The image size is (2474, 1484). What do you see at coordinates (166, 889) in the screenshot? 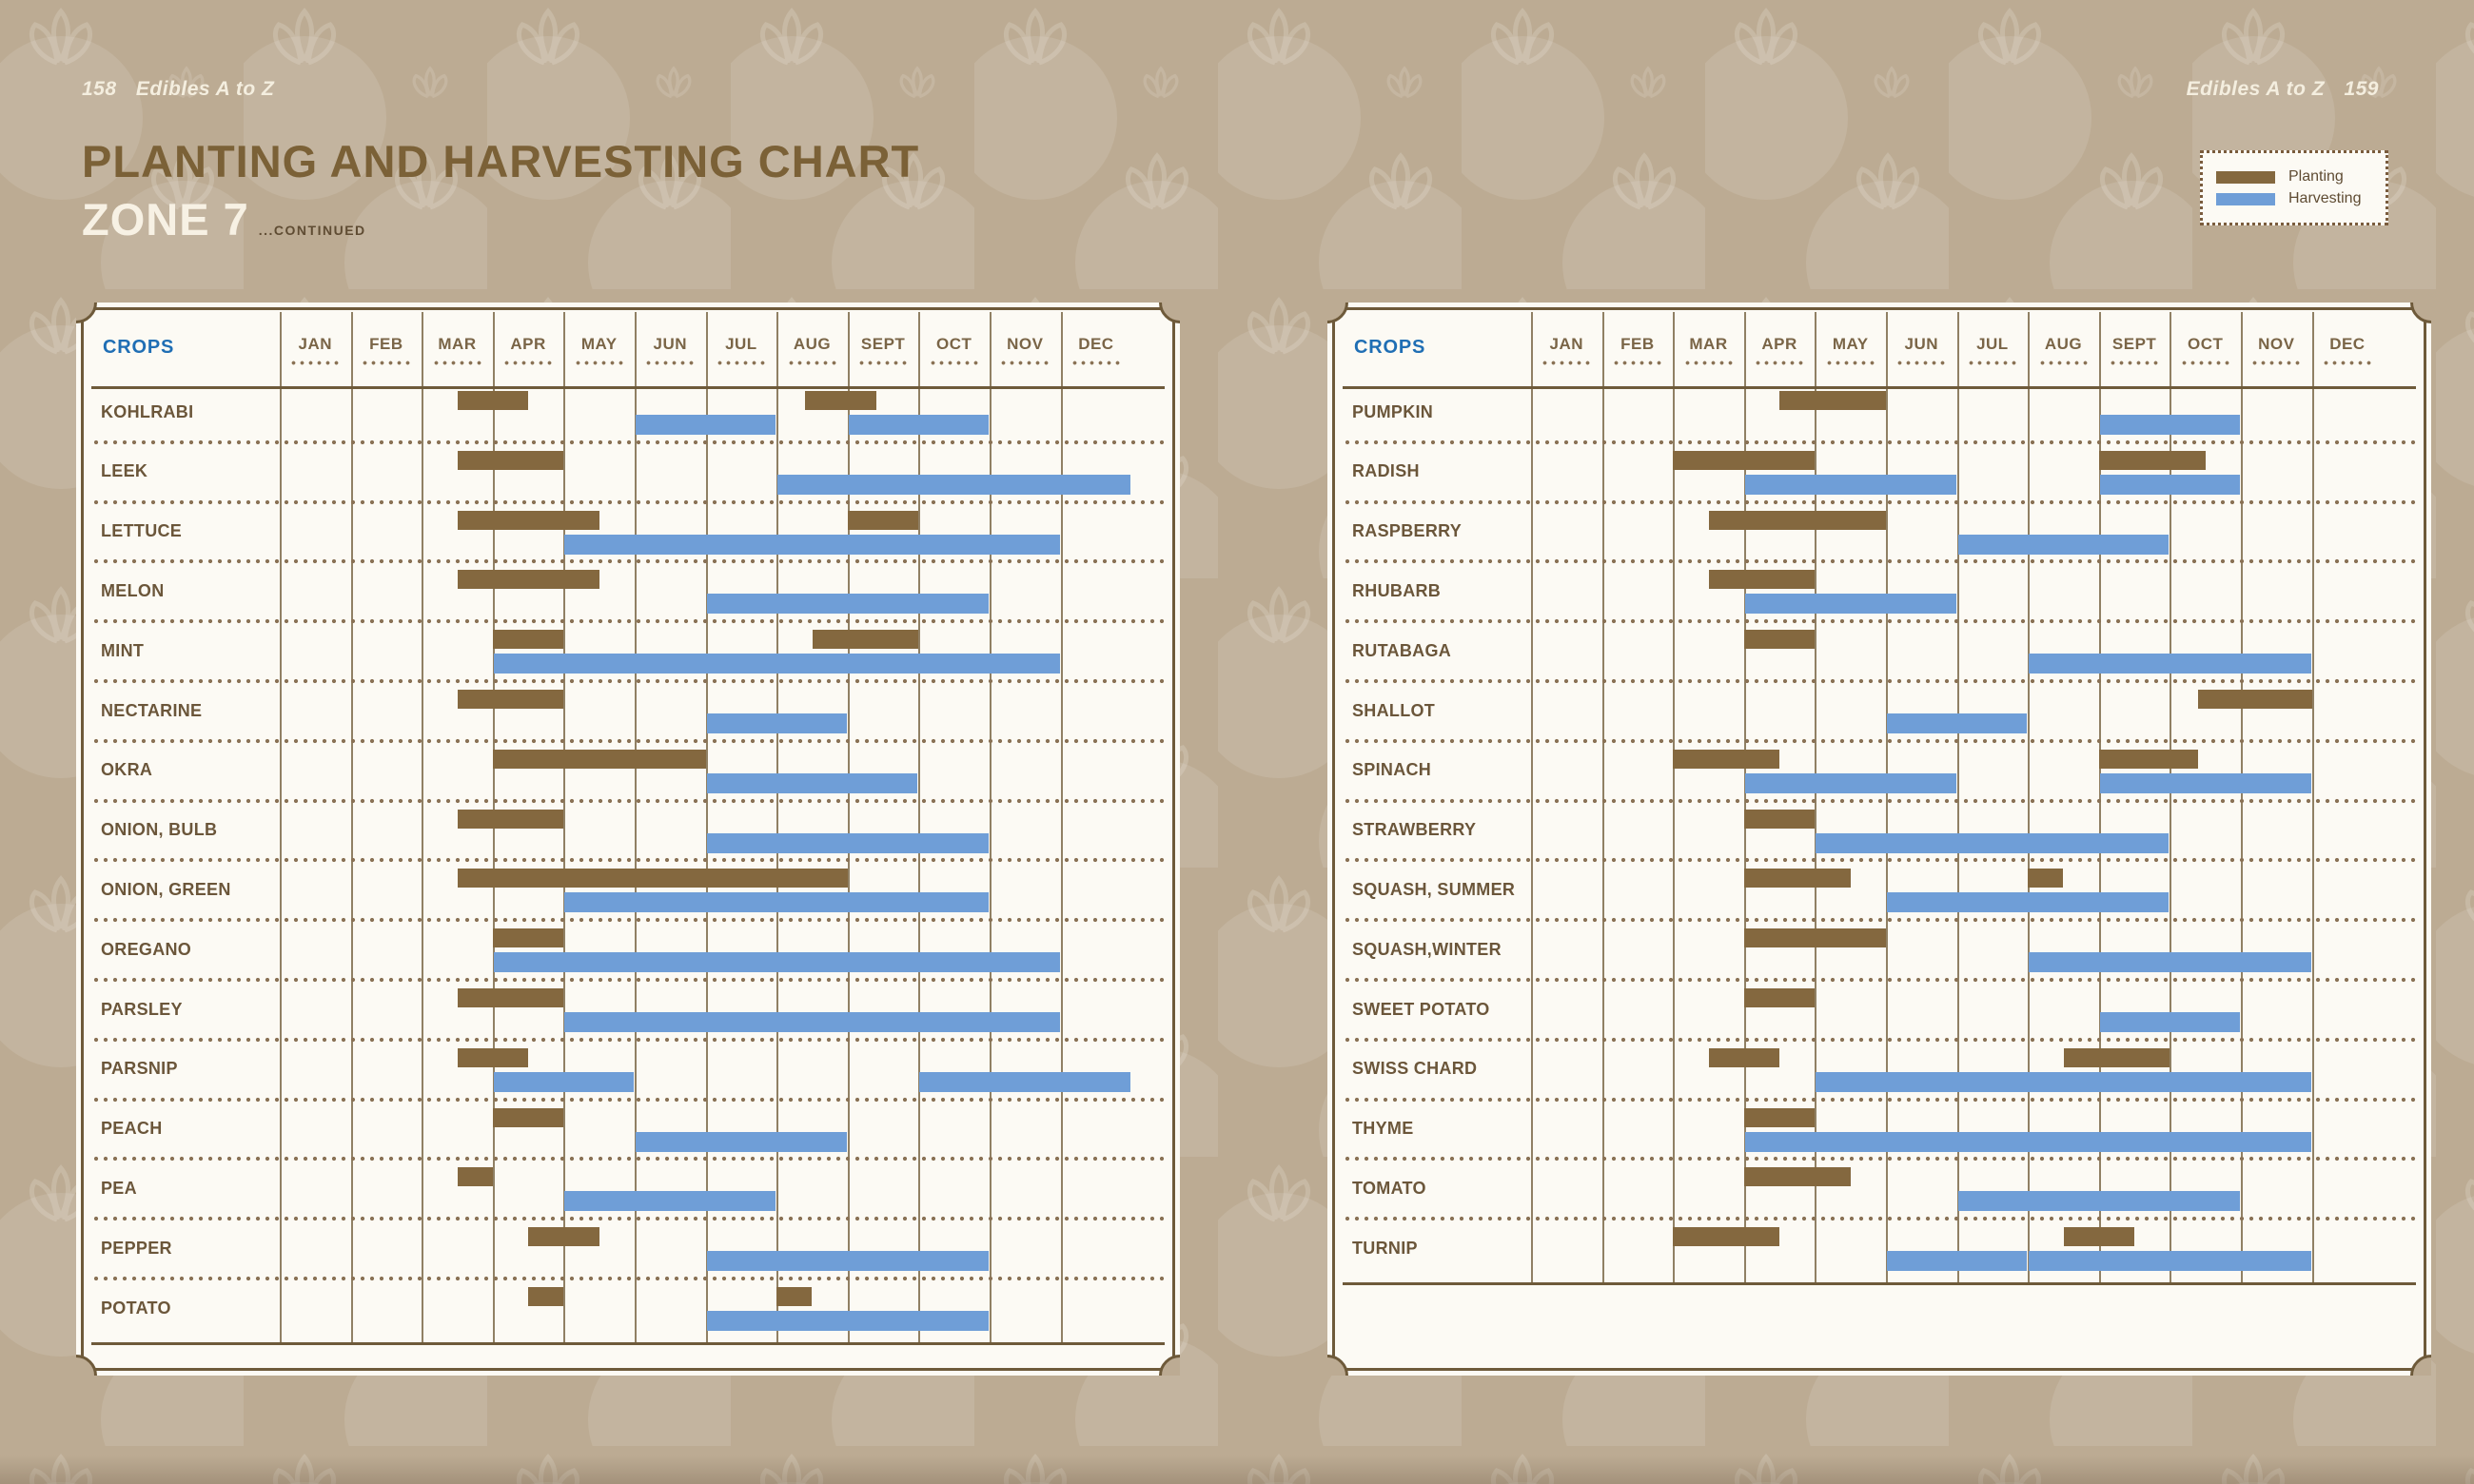
I see `crop-label: ONION, GREEN` at bounding box center [166, 889].